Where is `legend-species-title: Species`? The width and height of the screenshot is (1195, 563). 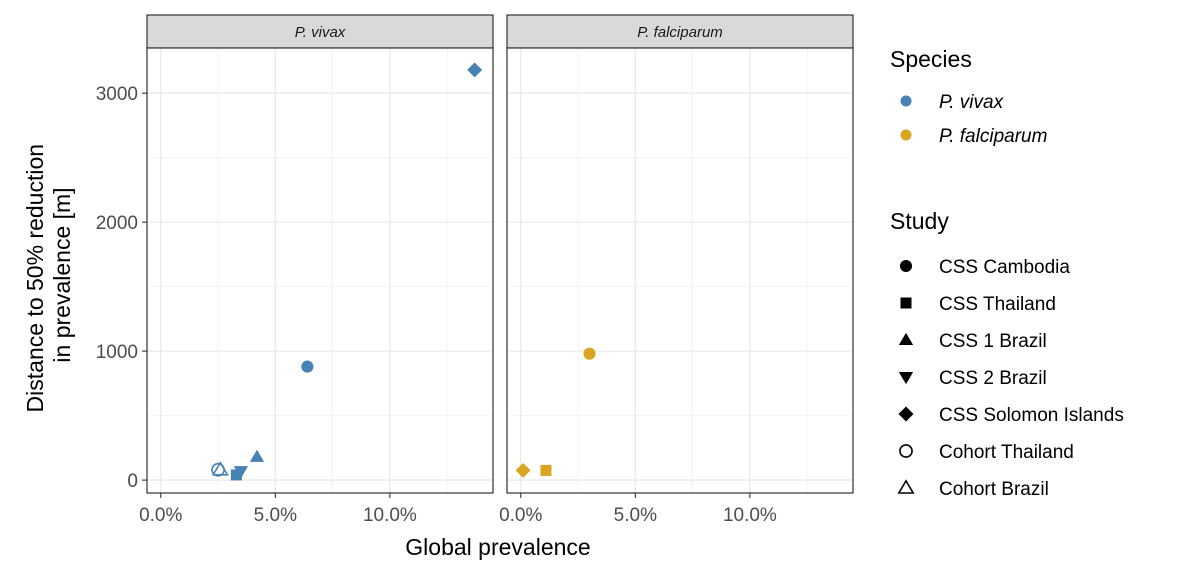
legend-species-title: Species is located at coordinates (931, 59).